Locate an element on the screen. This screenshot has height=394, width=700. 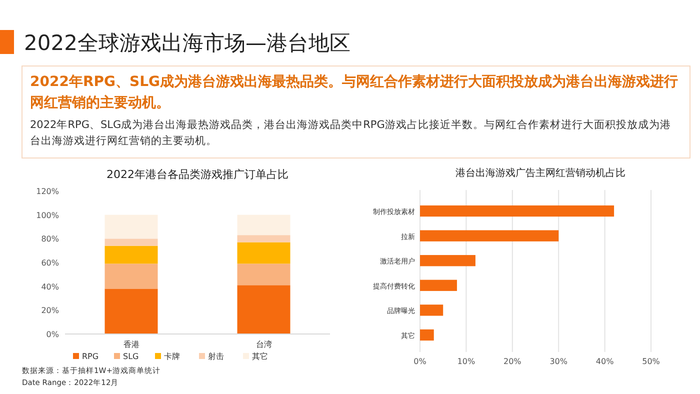
x-tick-label: 0% is located at coordinates (420, 361).